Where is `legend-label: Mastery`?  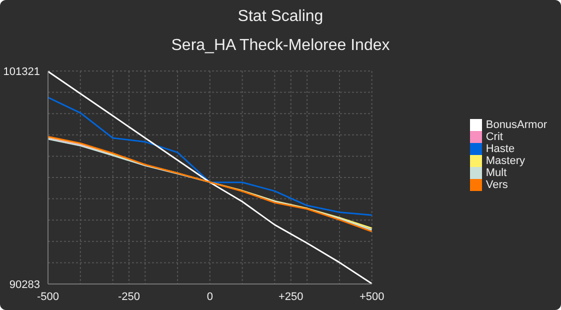 legend-label: Mastery is located at coordinates (505, 161).